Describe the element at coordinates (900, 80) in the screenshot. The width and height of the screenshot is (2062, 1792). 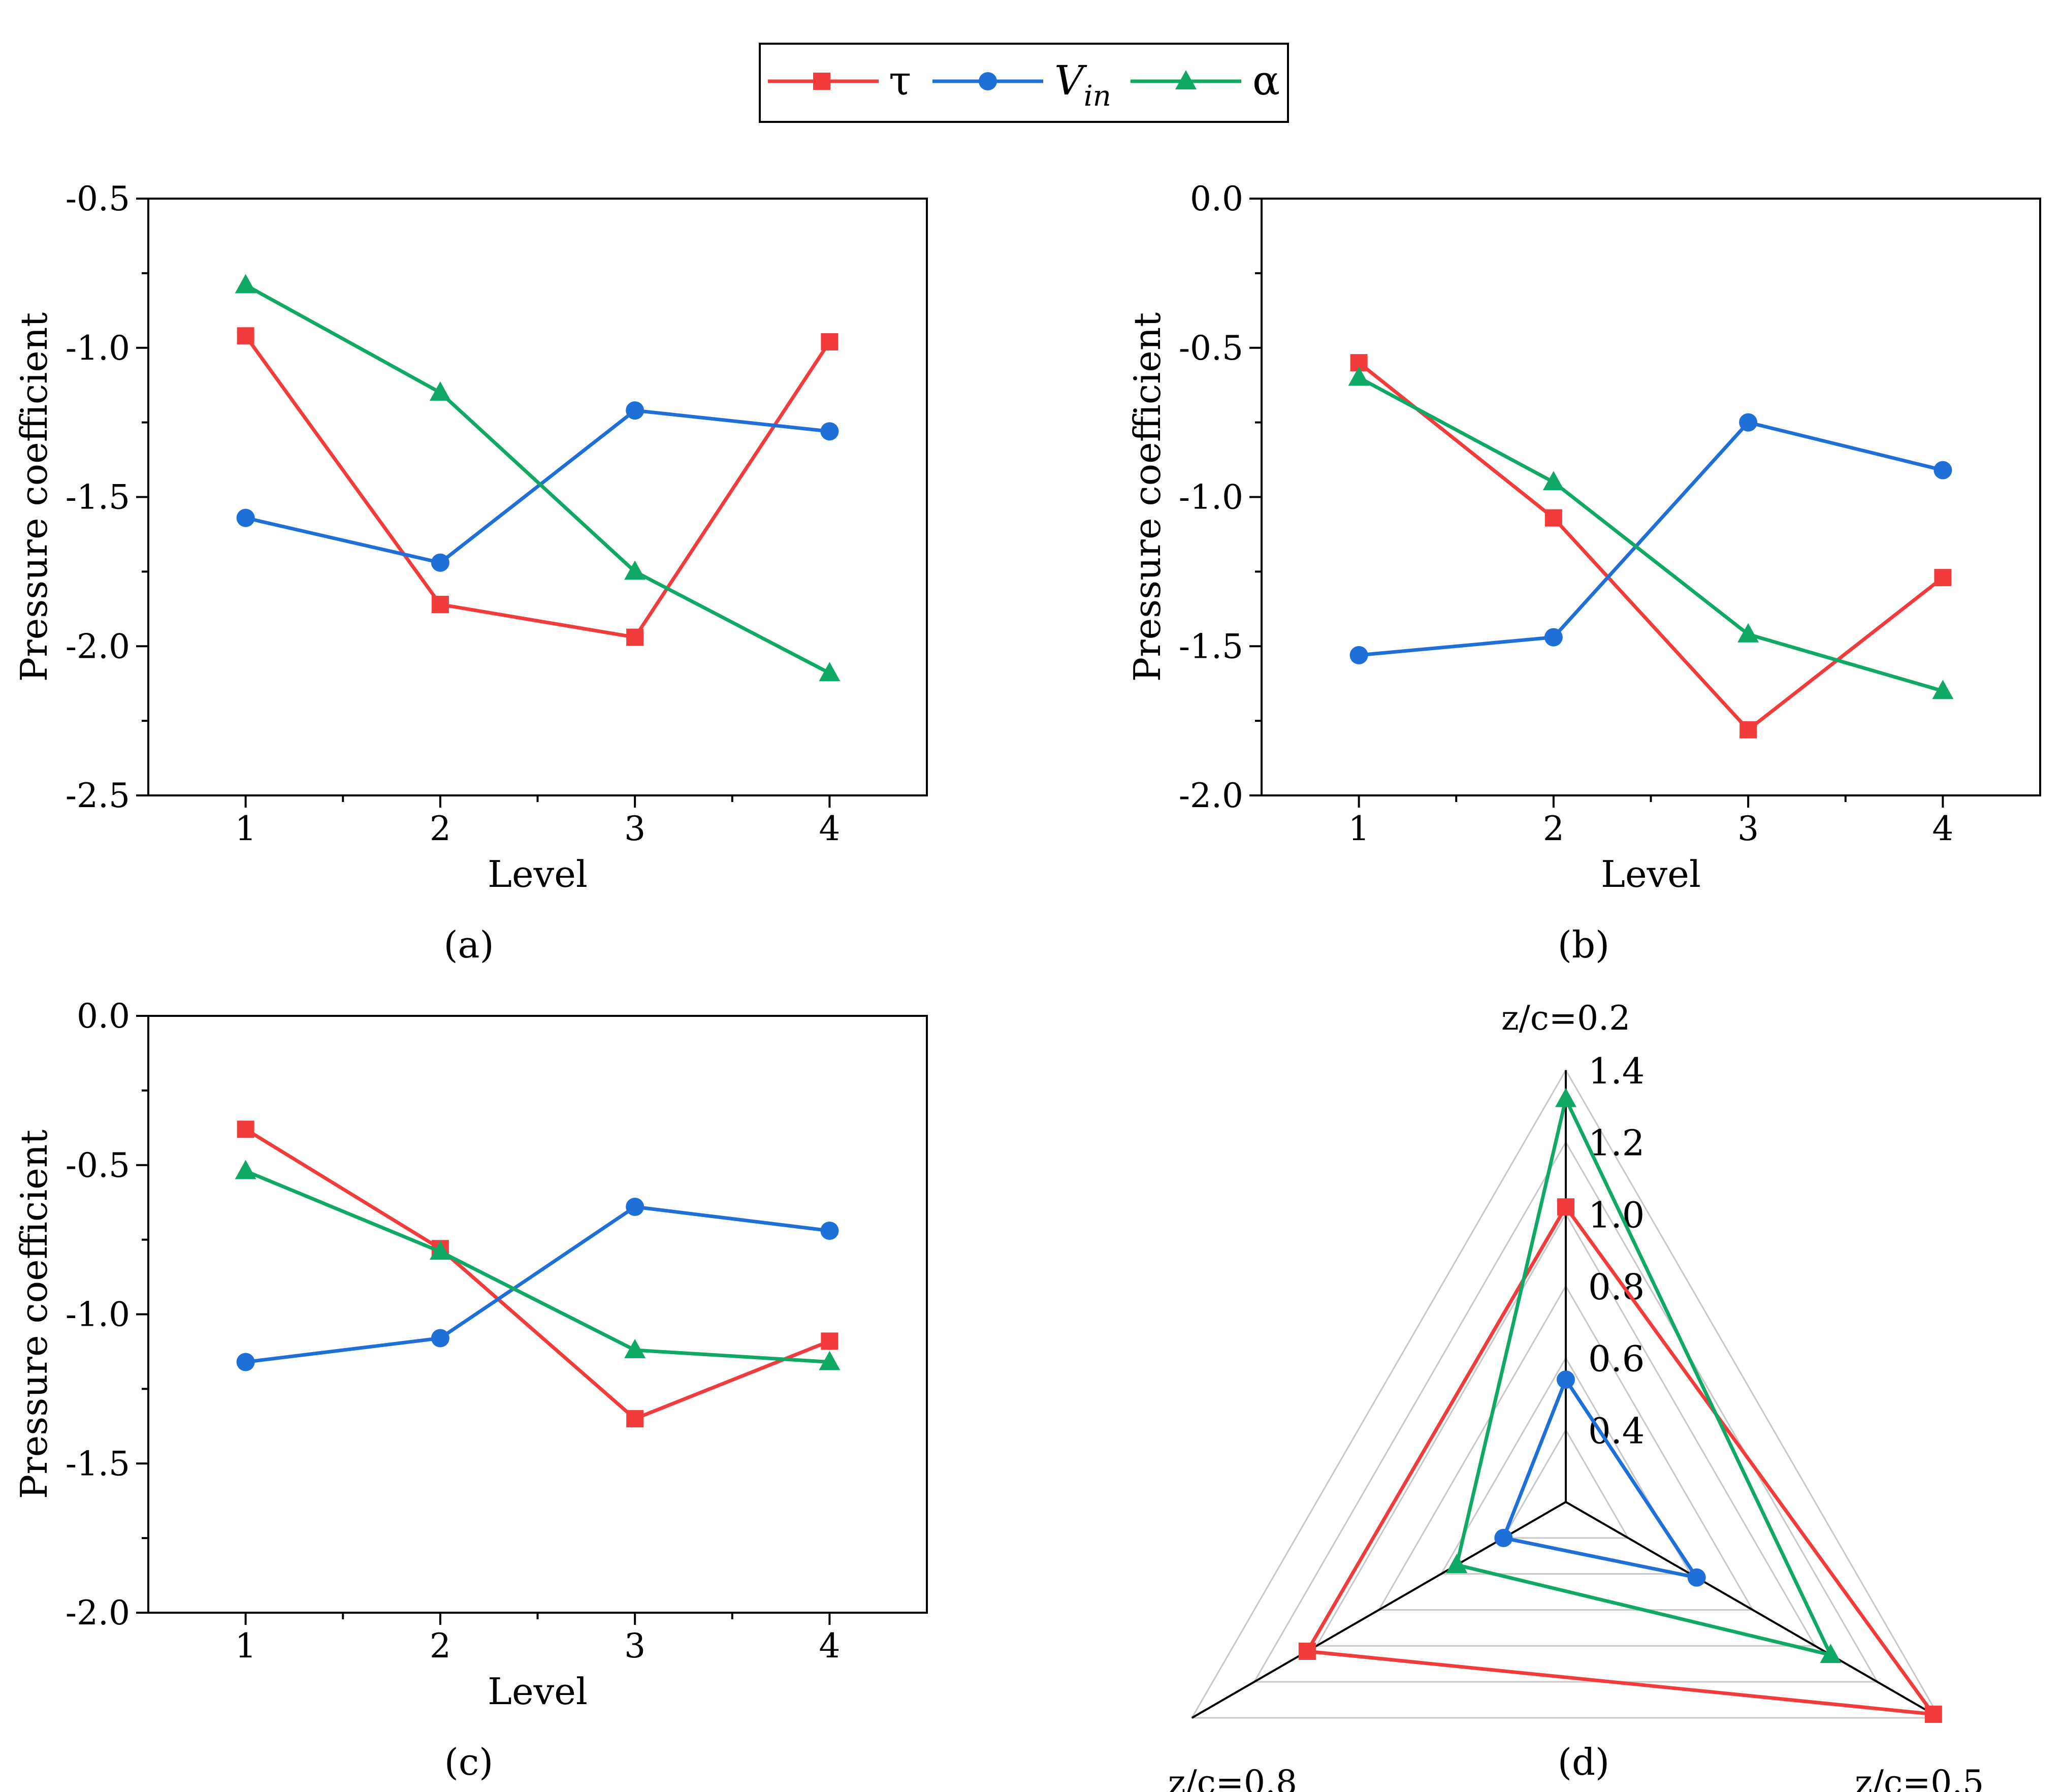
I see `legend-label-tau: τ` at that location.